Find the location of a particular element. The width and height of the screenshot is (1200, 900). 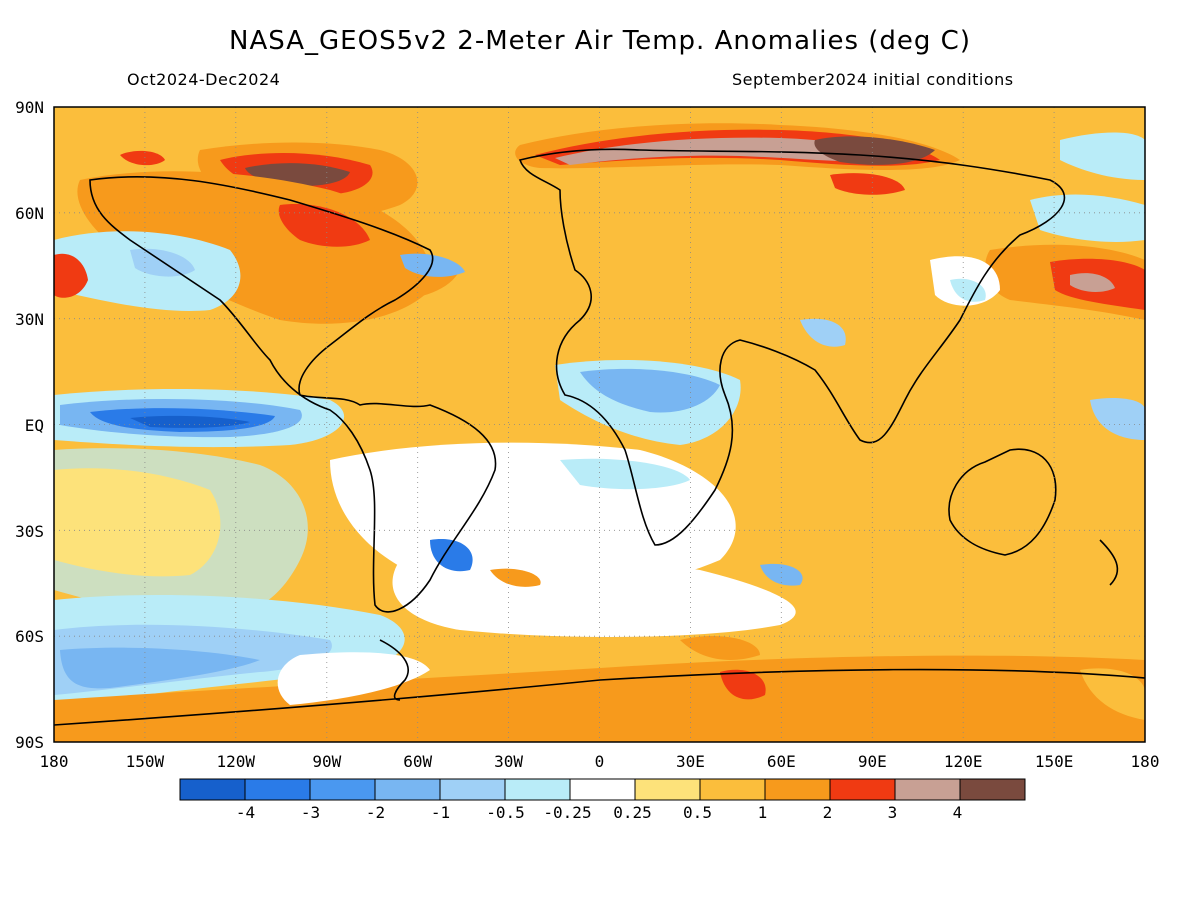

colorbar-label: -4 is located at coordinates (245, 812).